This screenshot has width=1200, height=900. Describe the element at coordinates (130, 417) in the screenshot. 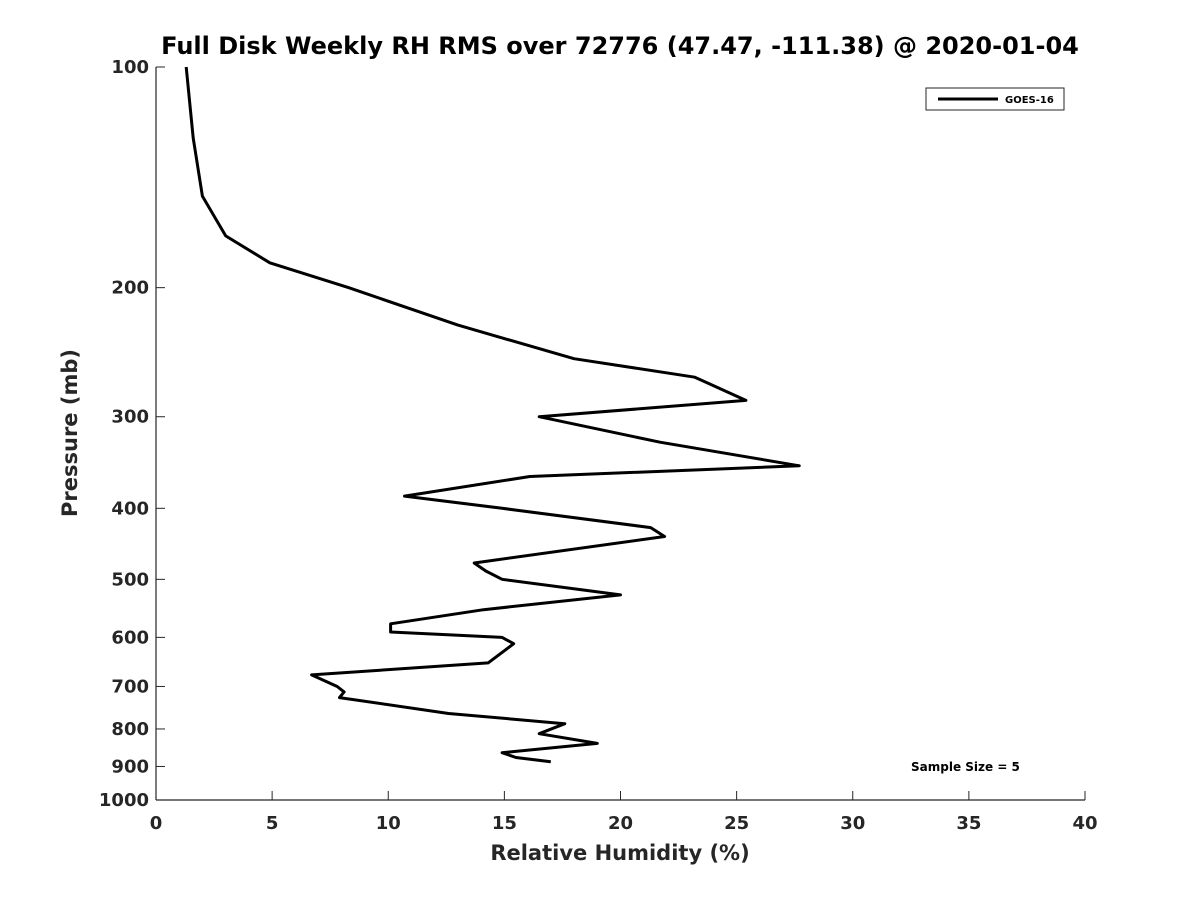

I see `y-tick-label: 300` at that location.